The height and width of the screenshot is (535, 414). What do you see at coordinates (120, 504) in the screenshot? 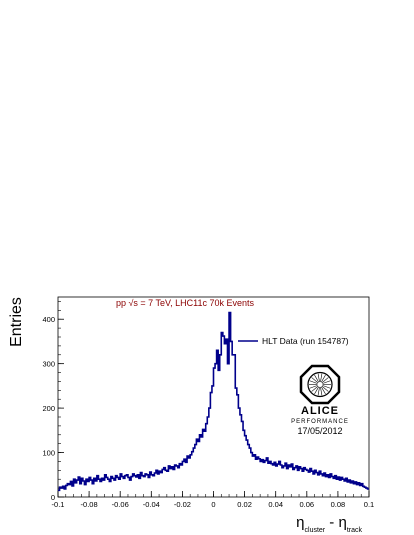
I see `x-tick-label: -0.06` at bounding box center [120, 504].